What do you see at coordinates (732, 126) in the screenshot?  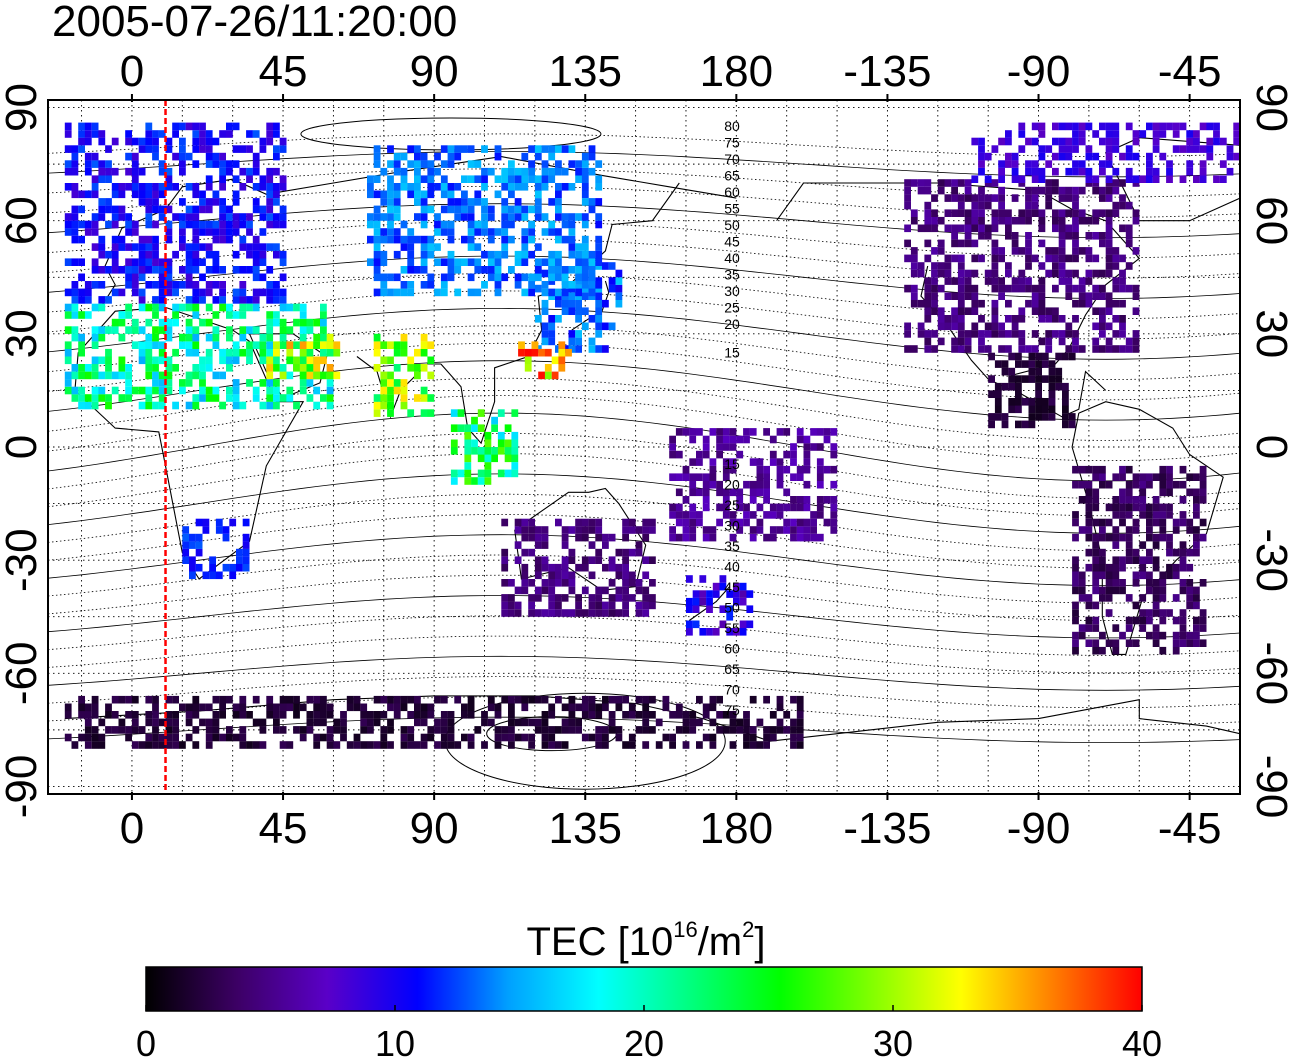 I see `contour-label-north: 80` at bounding box center [732, 126].